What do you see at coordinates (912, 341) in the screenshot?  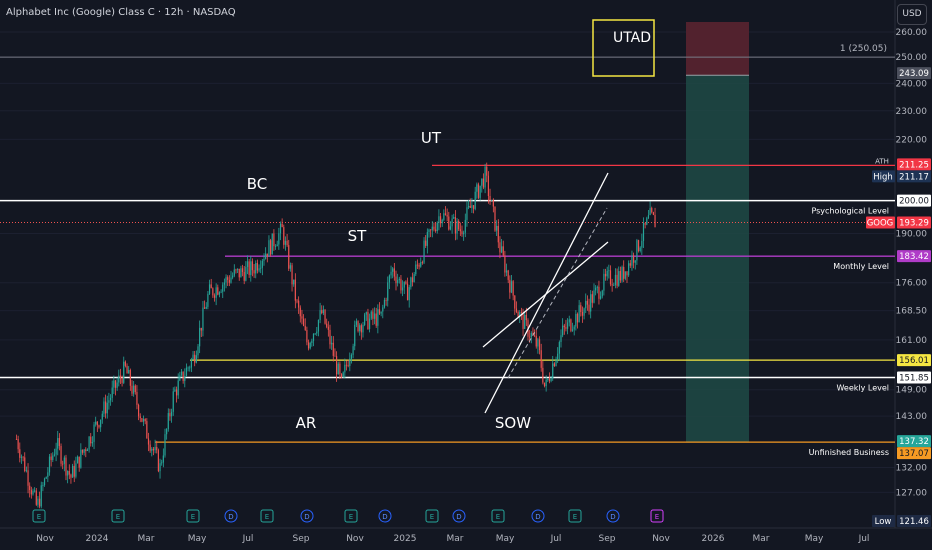 I see `price-tick: 161.00` at bounding box center [912, 341].